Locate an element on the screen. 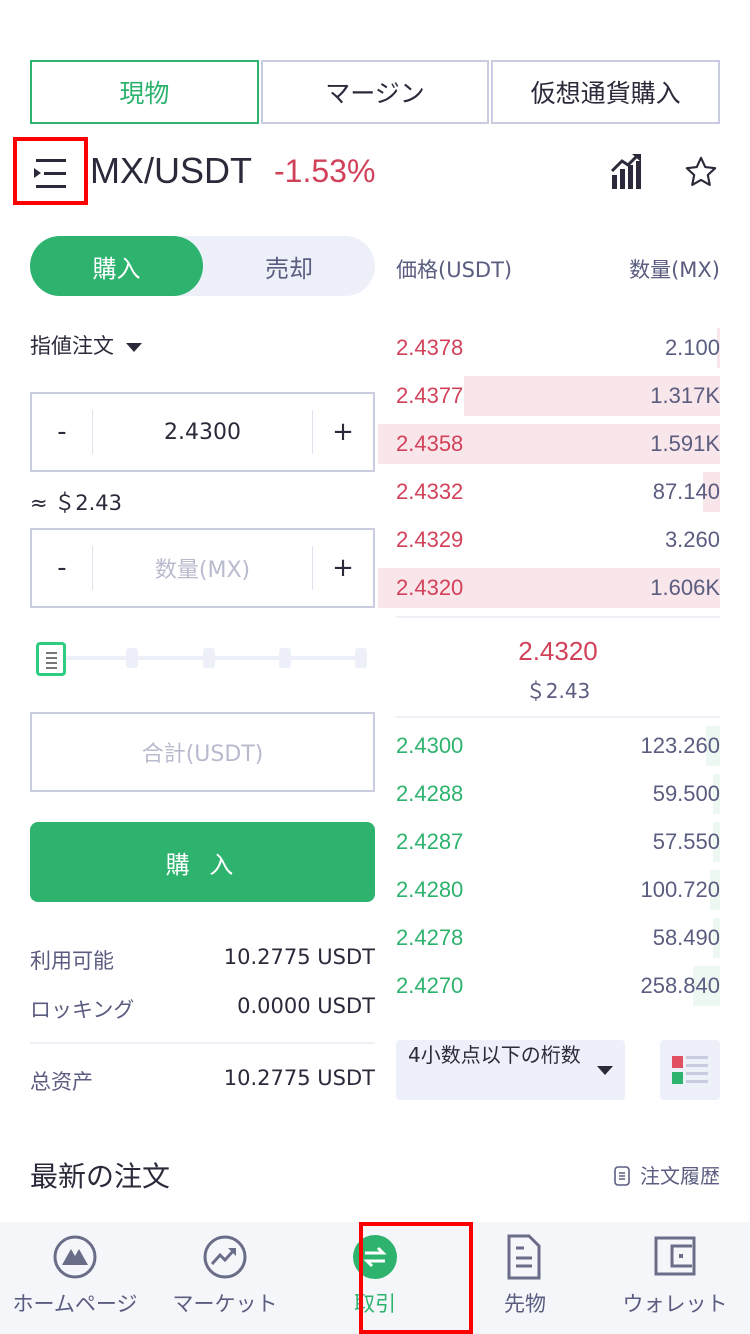  balance-label: 总资产 is located at coordinates (61, 1082).